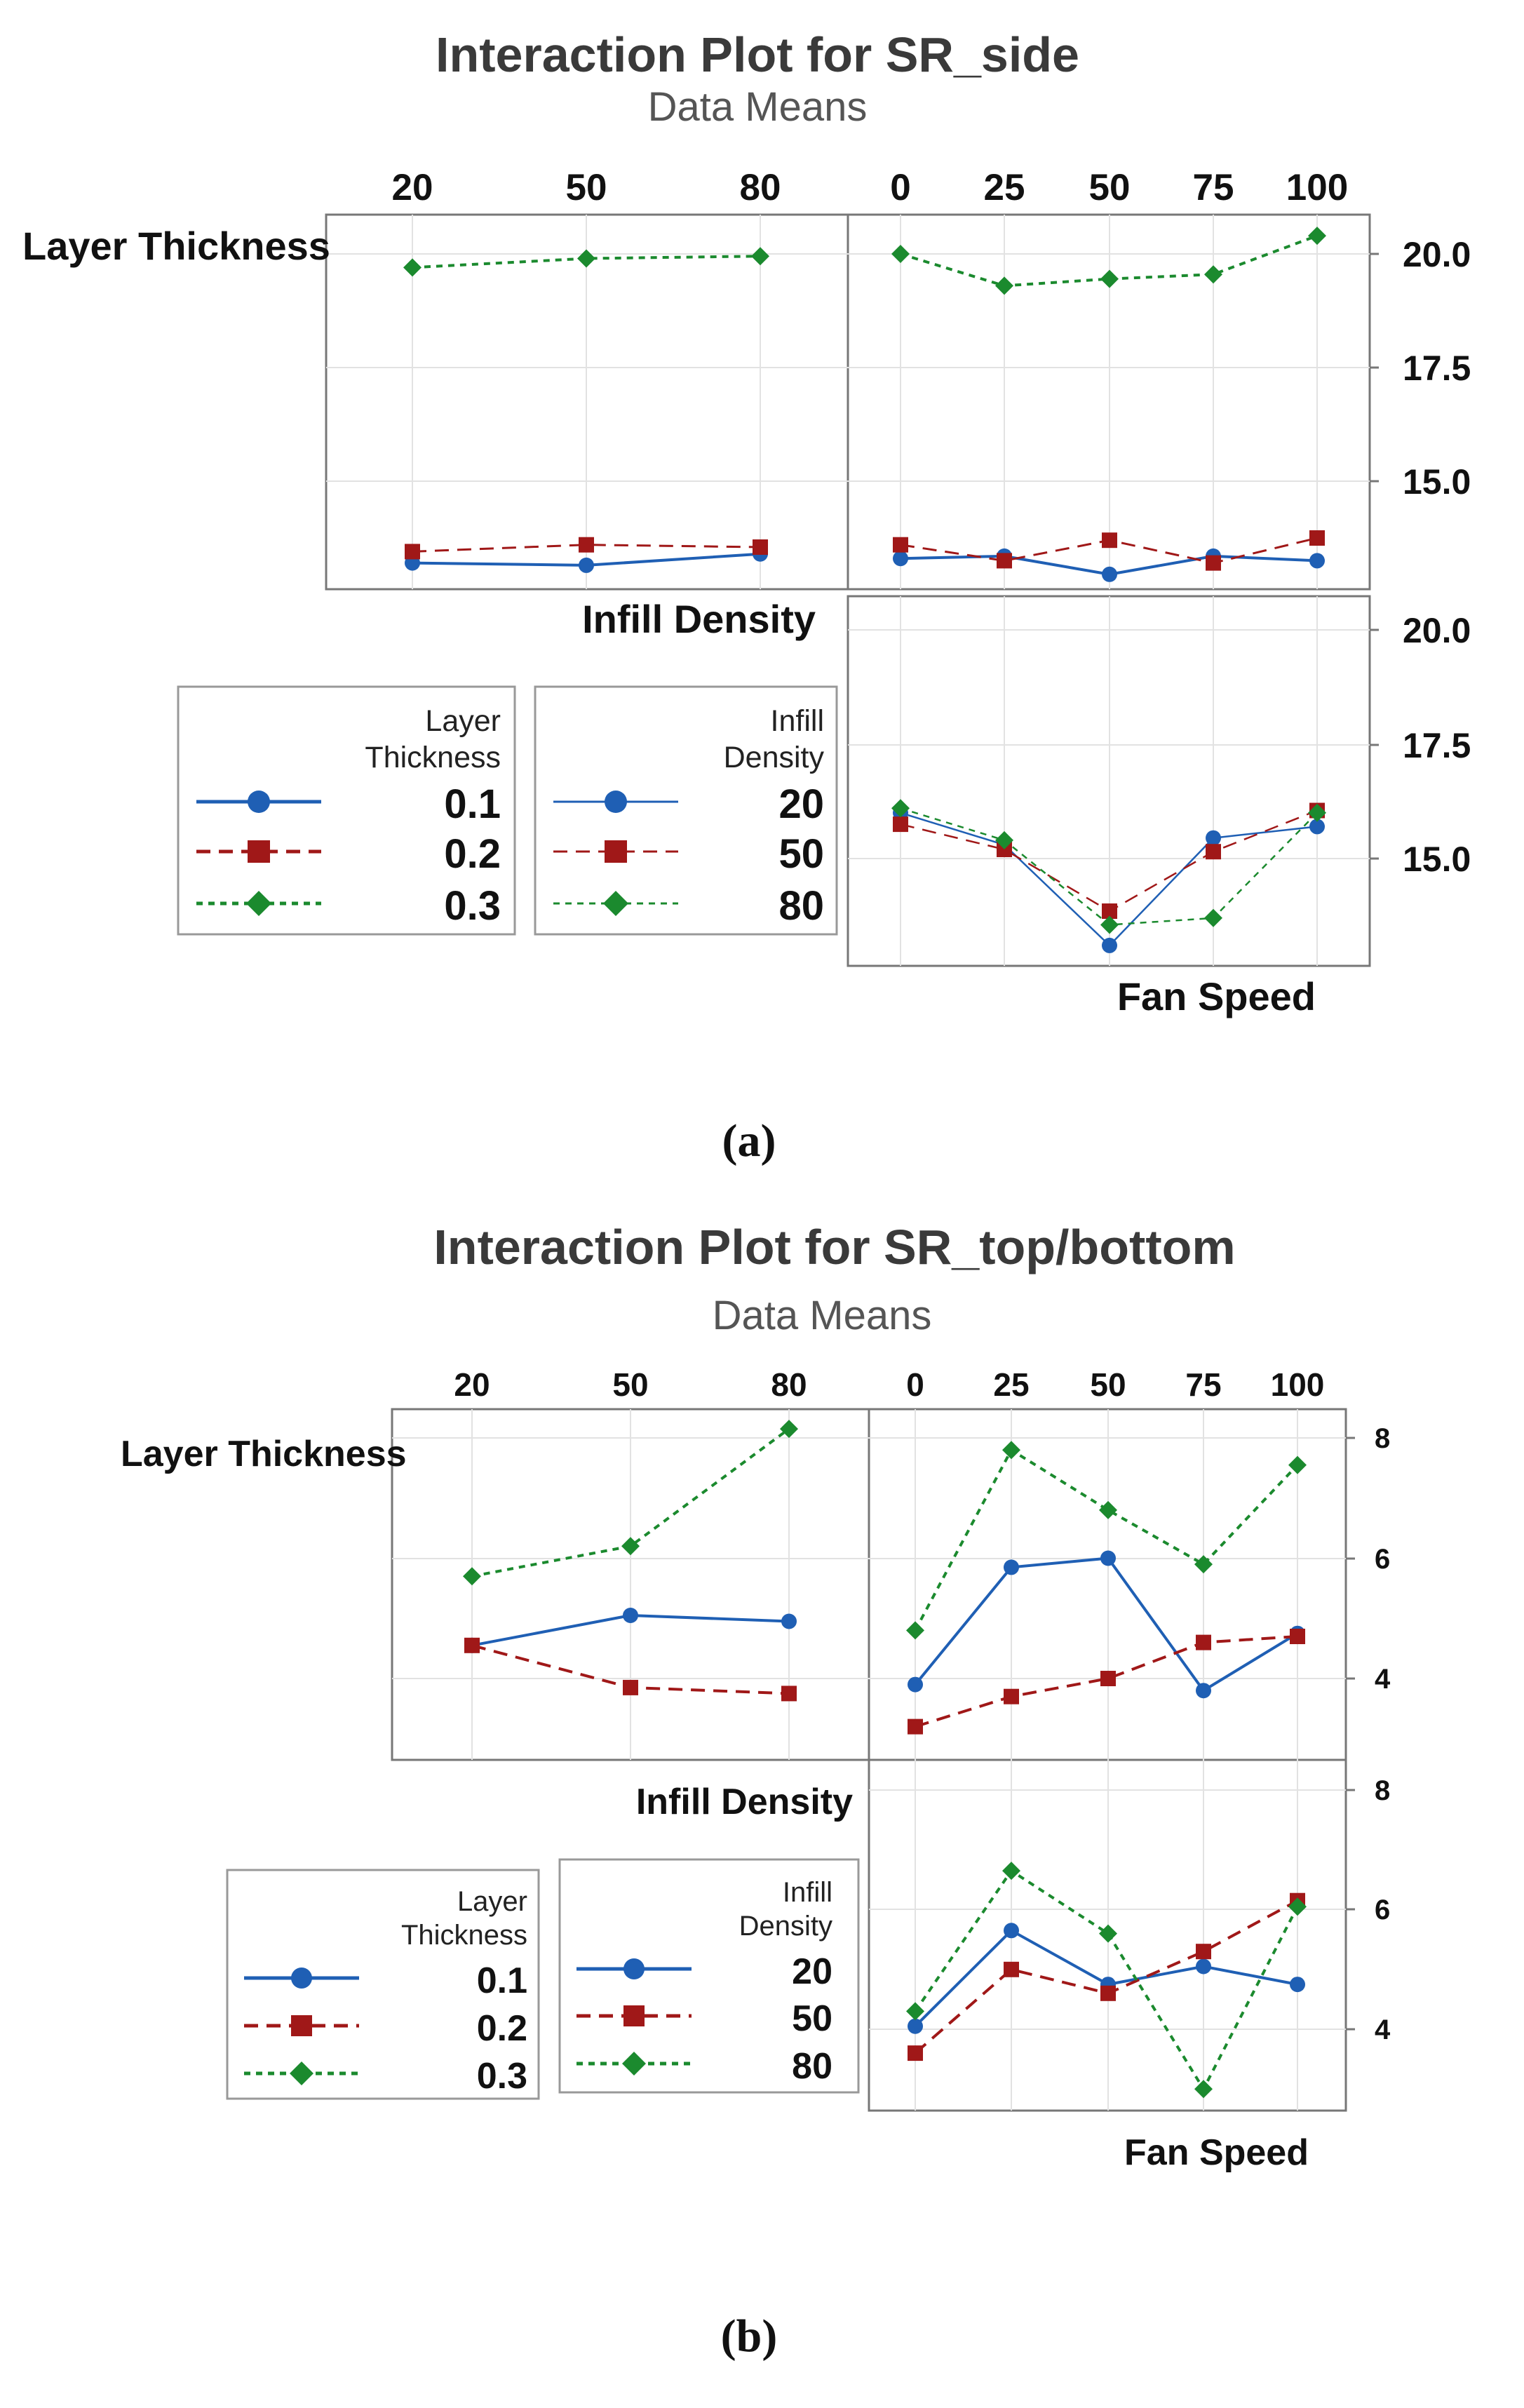 The image size is (1524, 2408). What do you see at coordinates (744, 1802) in the screenshot?
I see `factor-label-infill-density: Infill Density` at bounding box center [744, 1802].